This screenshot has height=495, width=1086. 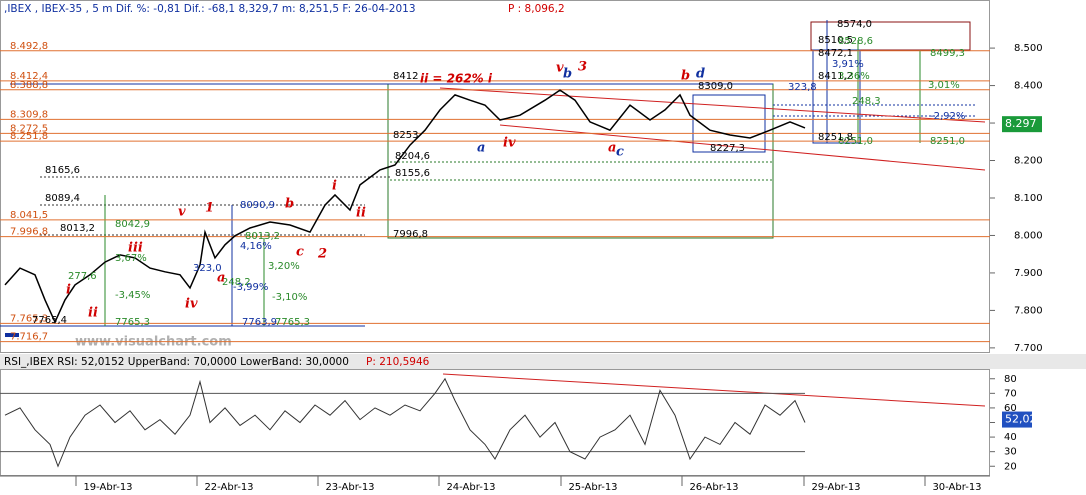 What do you see at coordinates (835, 40) in the screenshot?
I see `annotation: 8510,5` at bounding box center [835, 40].